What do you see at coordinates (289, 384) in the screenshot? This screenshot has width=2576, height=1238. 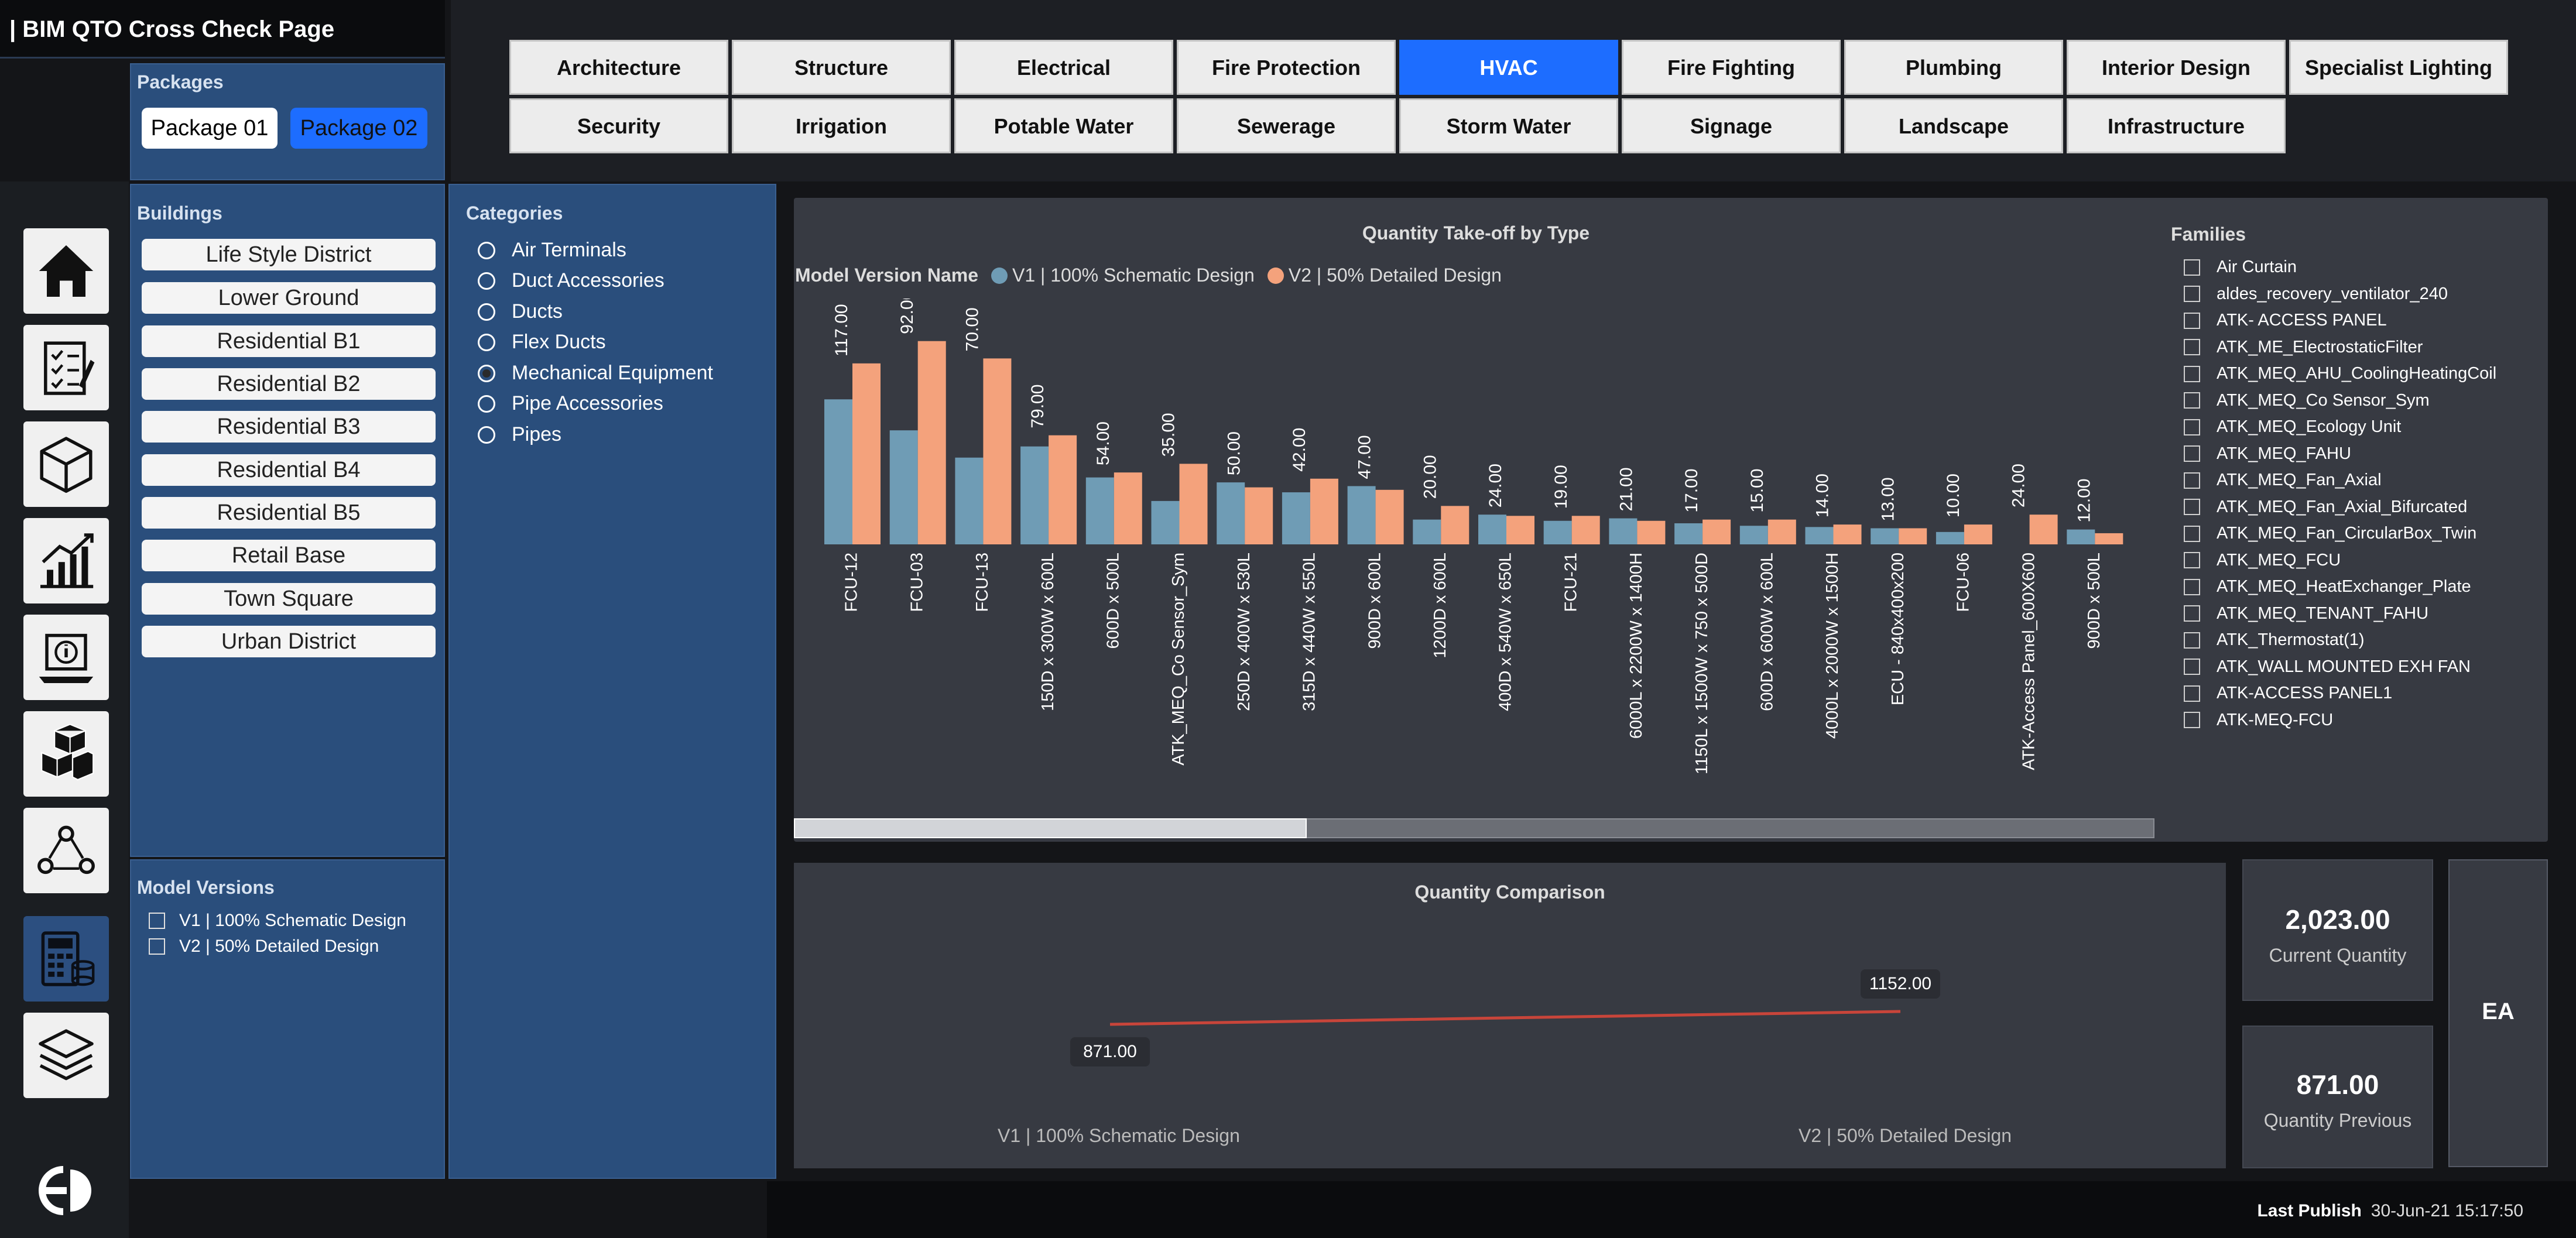 I see `building-button: Residential B2` at bounding box center [289, 384].